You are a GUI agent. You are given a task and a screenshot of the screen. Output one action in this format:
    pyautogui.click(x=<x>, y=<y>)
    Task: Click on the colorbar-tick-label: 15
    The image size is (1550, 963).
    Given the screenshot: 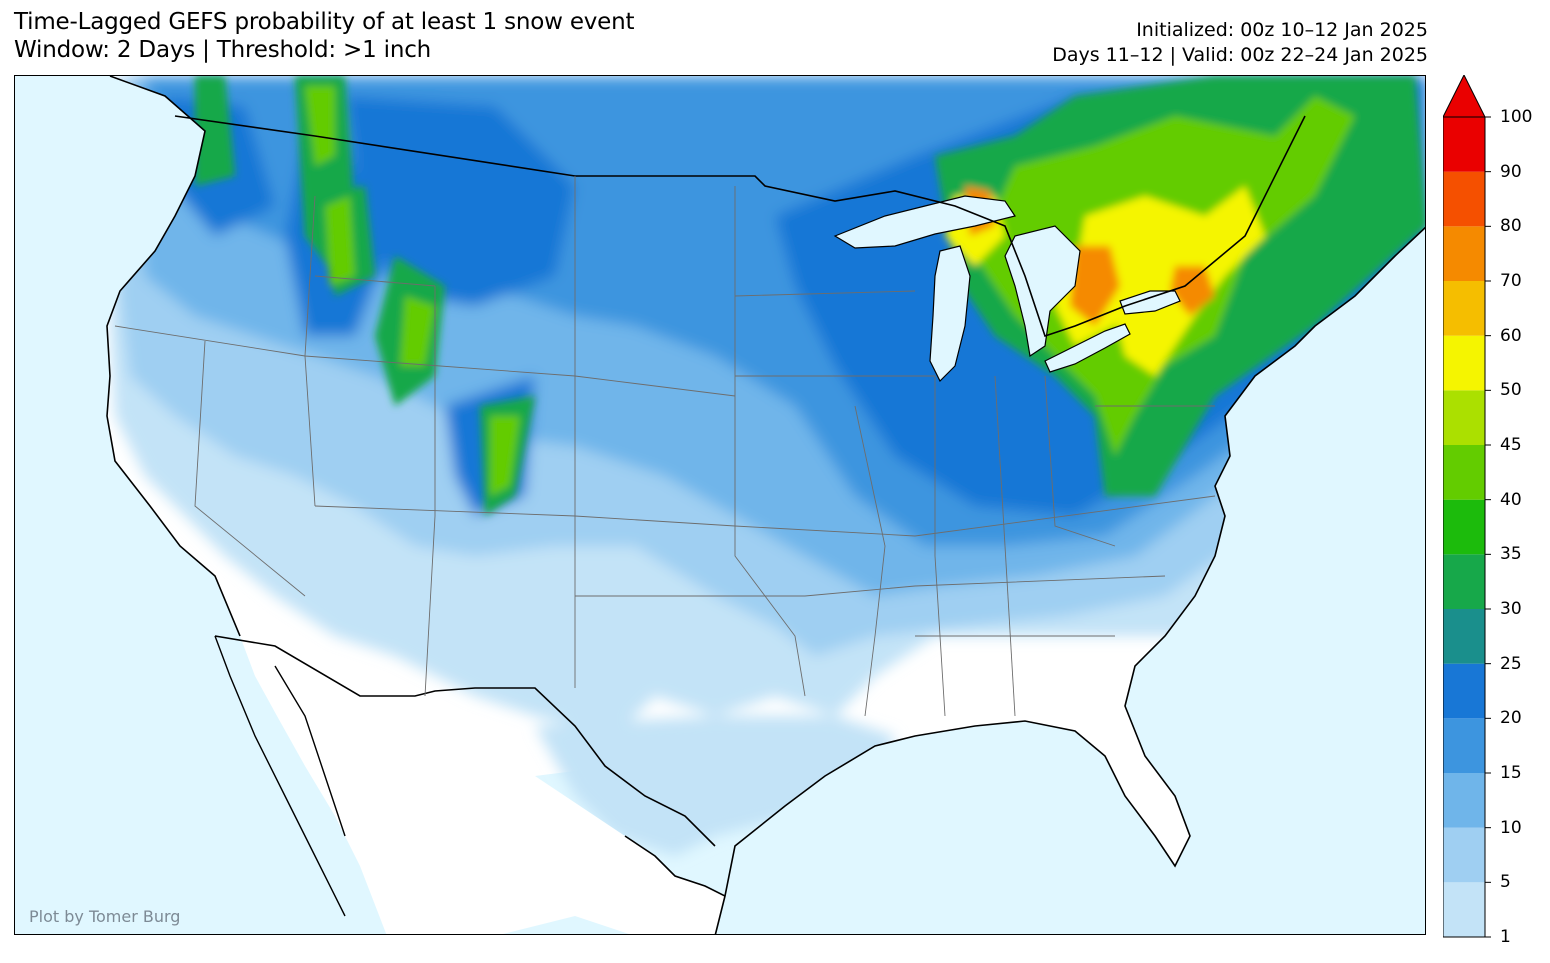 What is the action you would take?
    pyautogui.click(x=1511, y=773)
    